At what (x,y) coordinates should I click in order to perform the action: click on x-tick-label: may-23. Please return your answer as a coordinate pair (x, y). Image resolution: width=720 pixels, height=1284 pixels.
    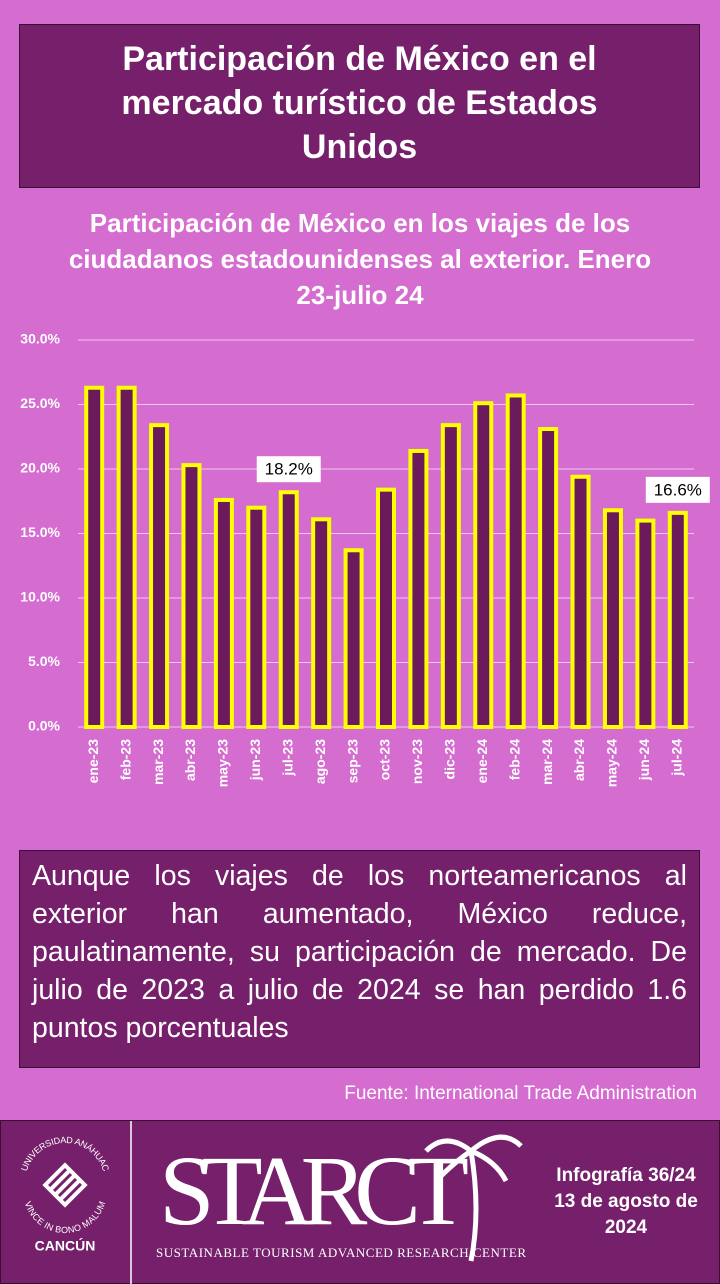
    Looking at the image, I should click on (223, 763).